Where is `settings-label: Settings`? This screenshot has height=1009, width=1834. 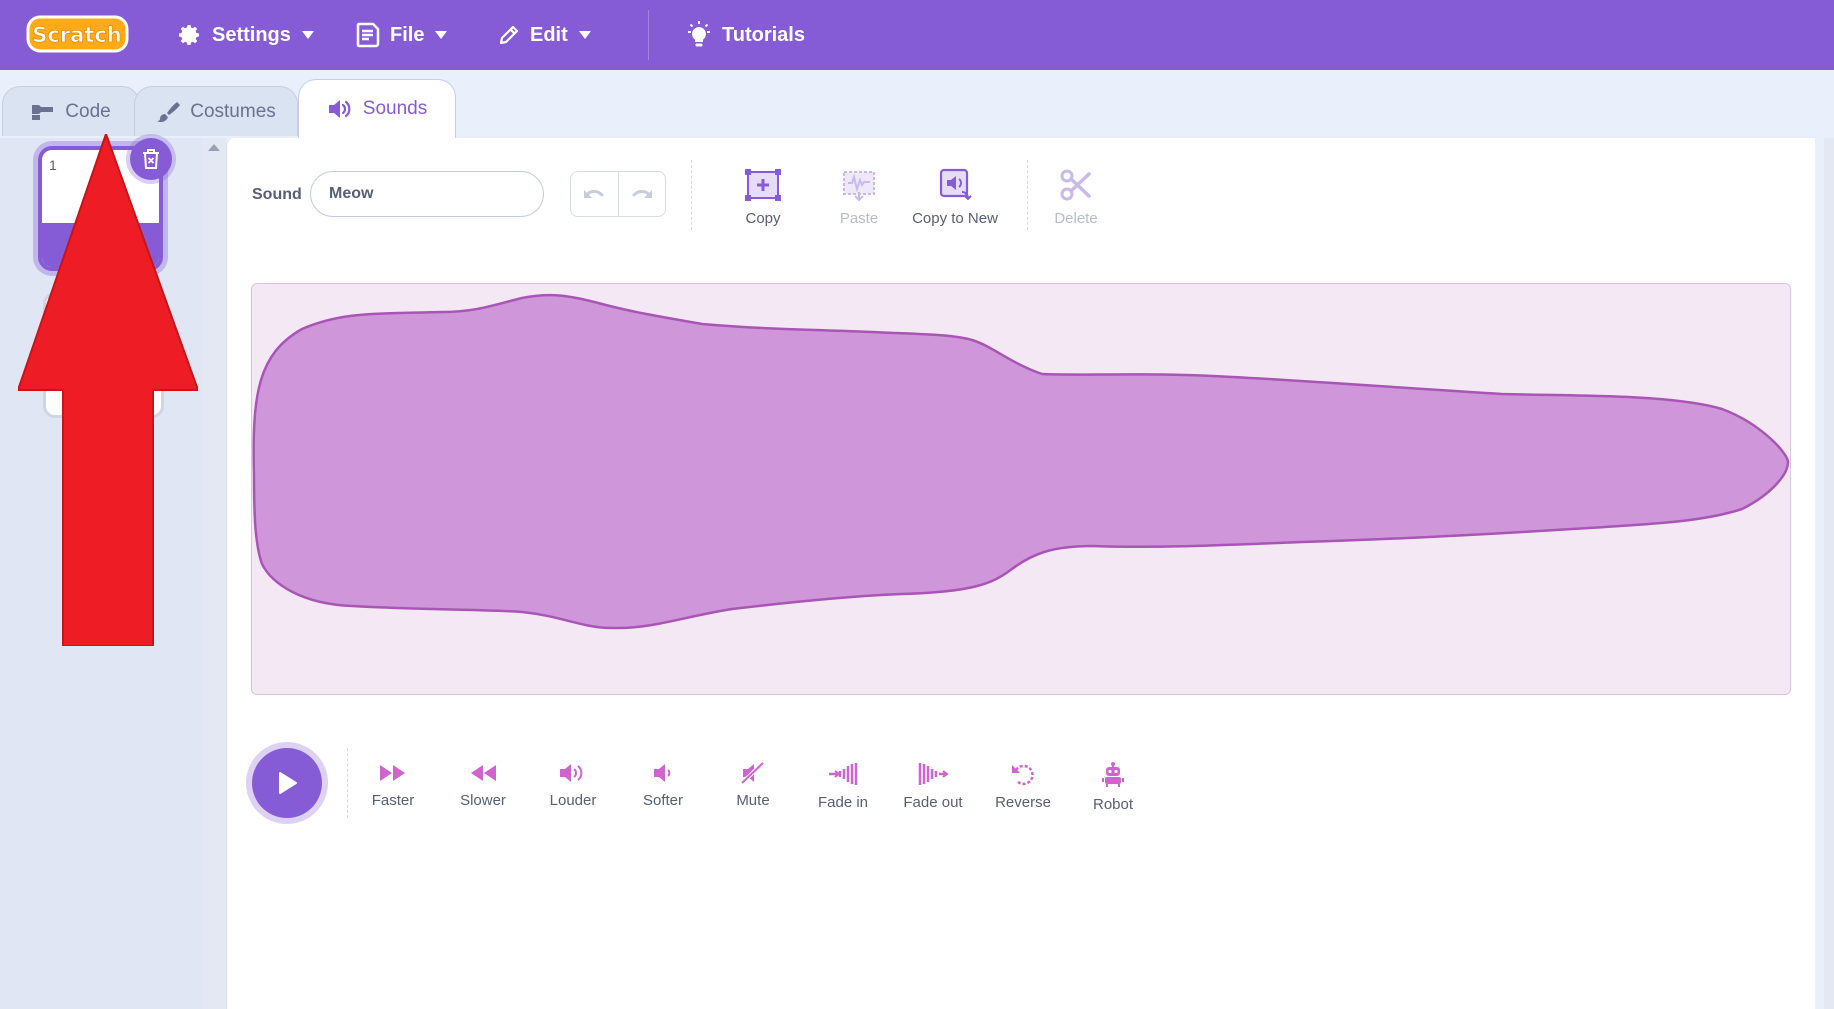 settings-label: Settings is located at coordinates (251, 34).